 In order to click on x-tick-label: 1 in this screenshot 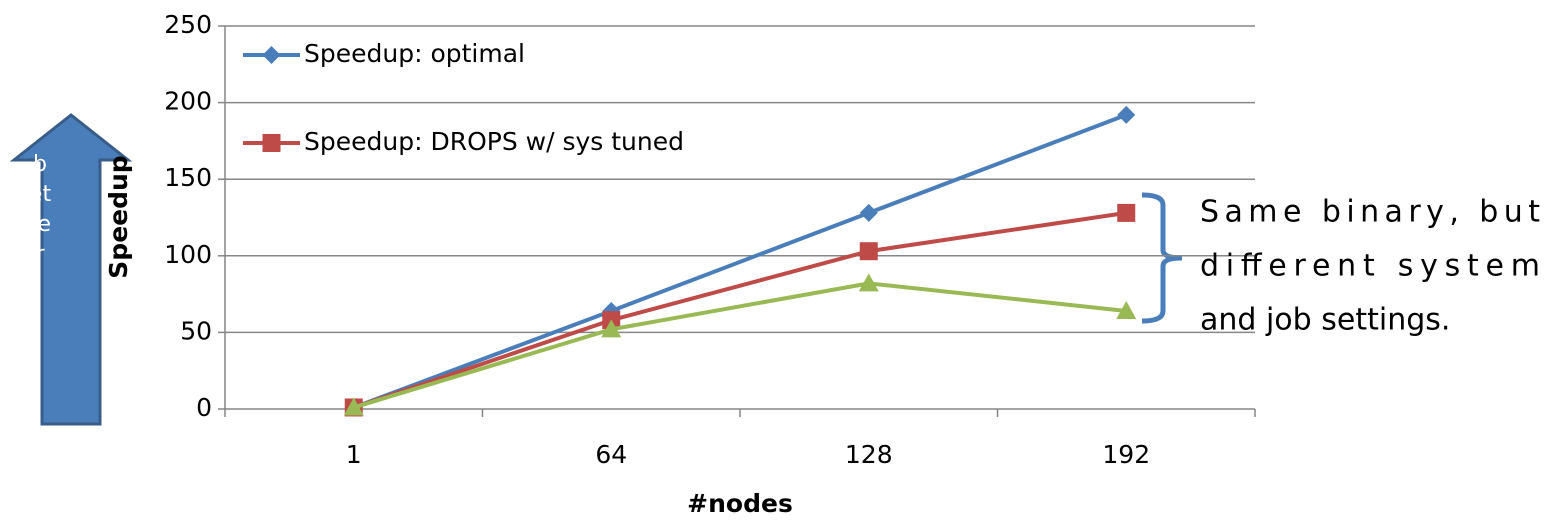, I will do `click(354, 454)`.